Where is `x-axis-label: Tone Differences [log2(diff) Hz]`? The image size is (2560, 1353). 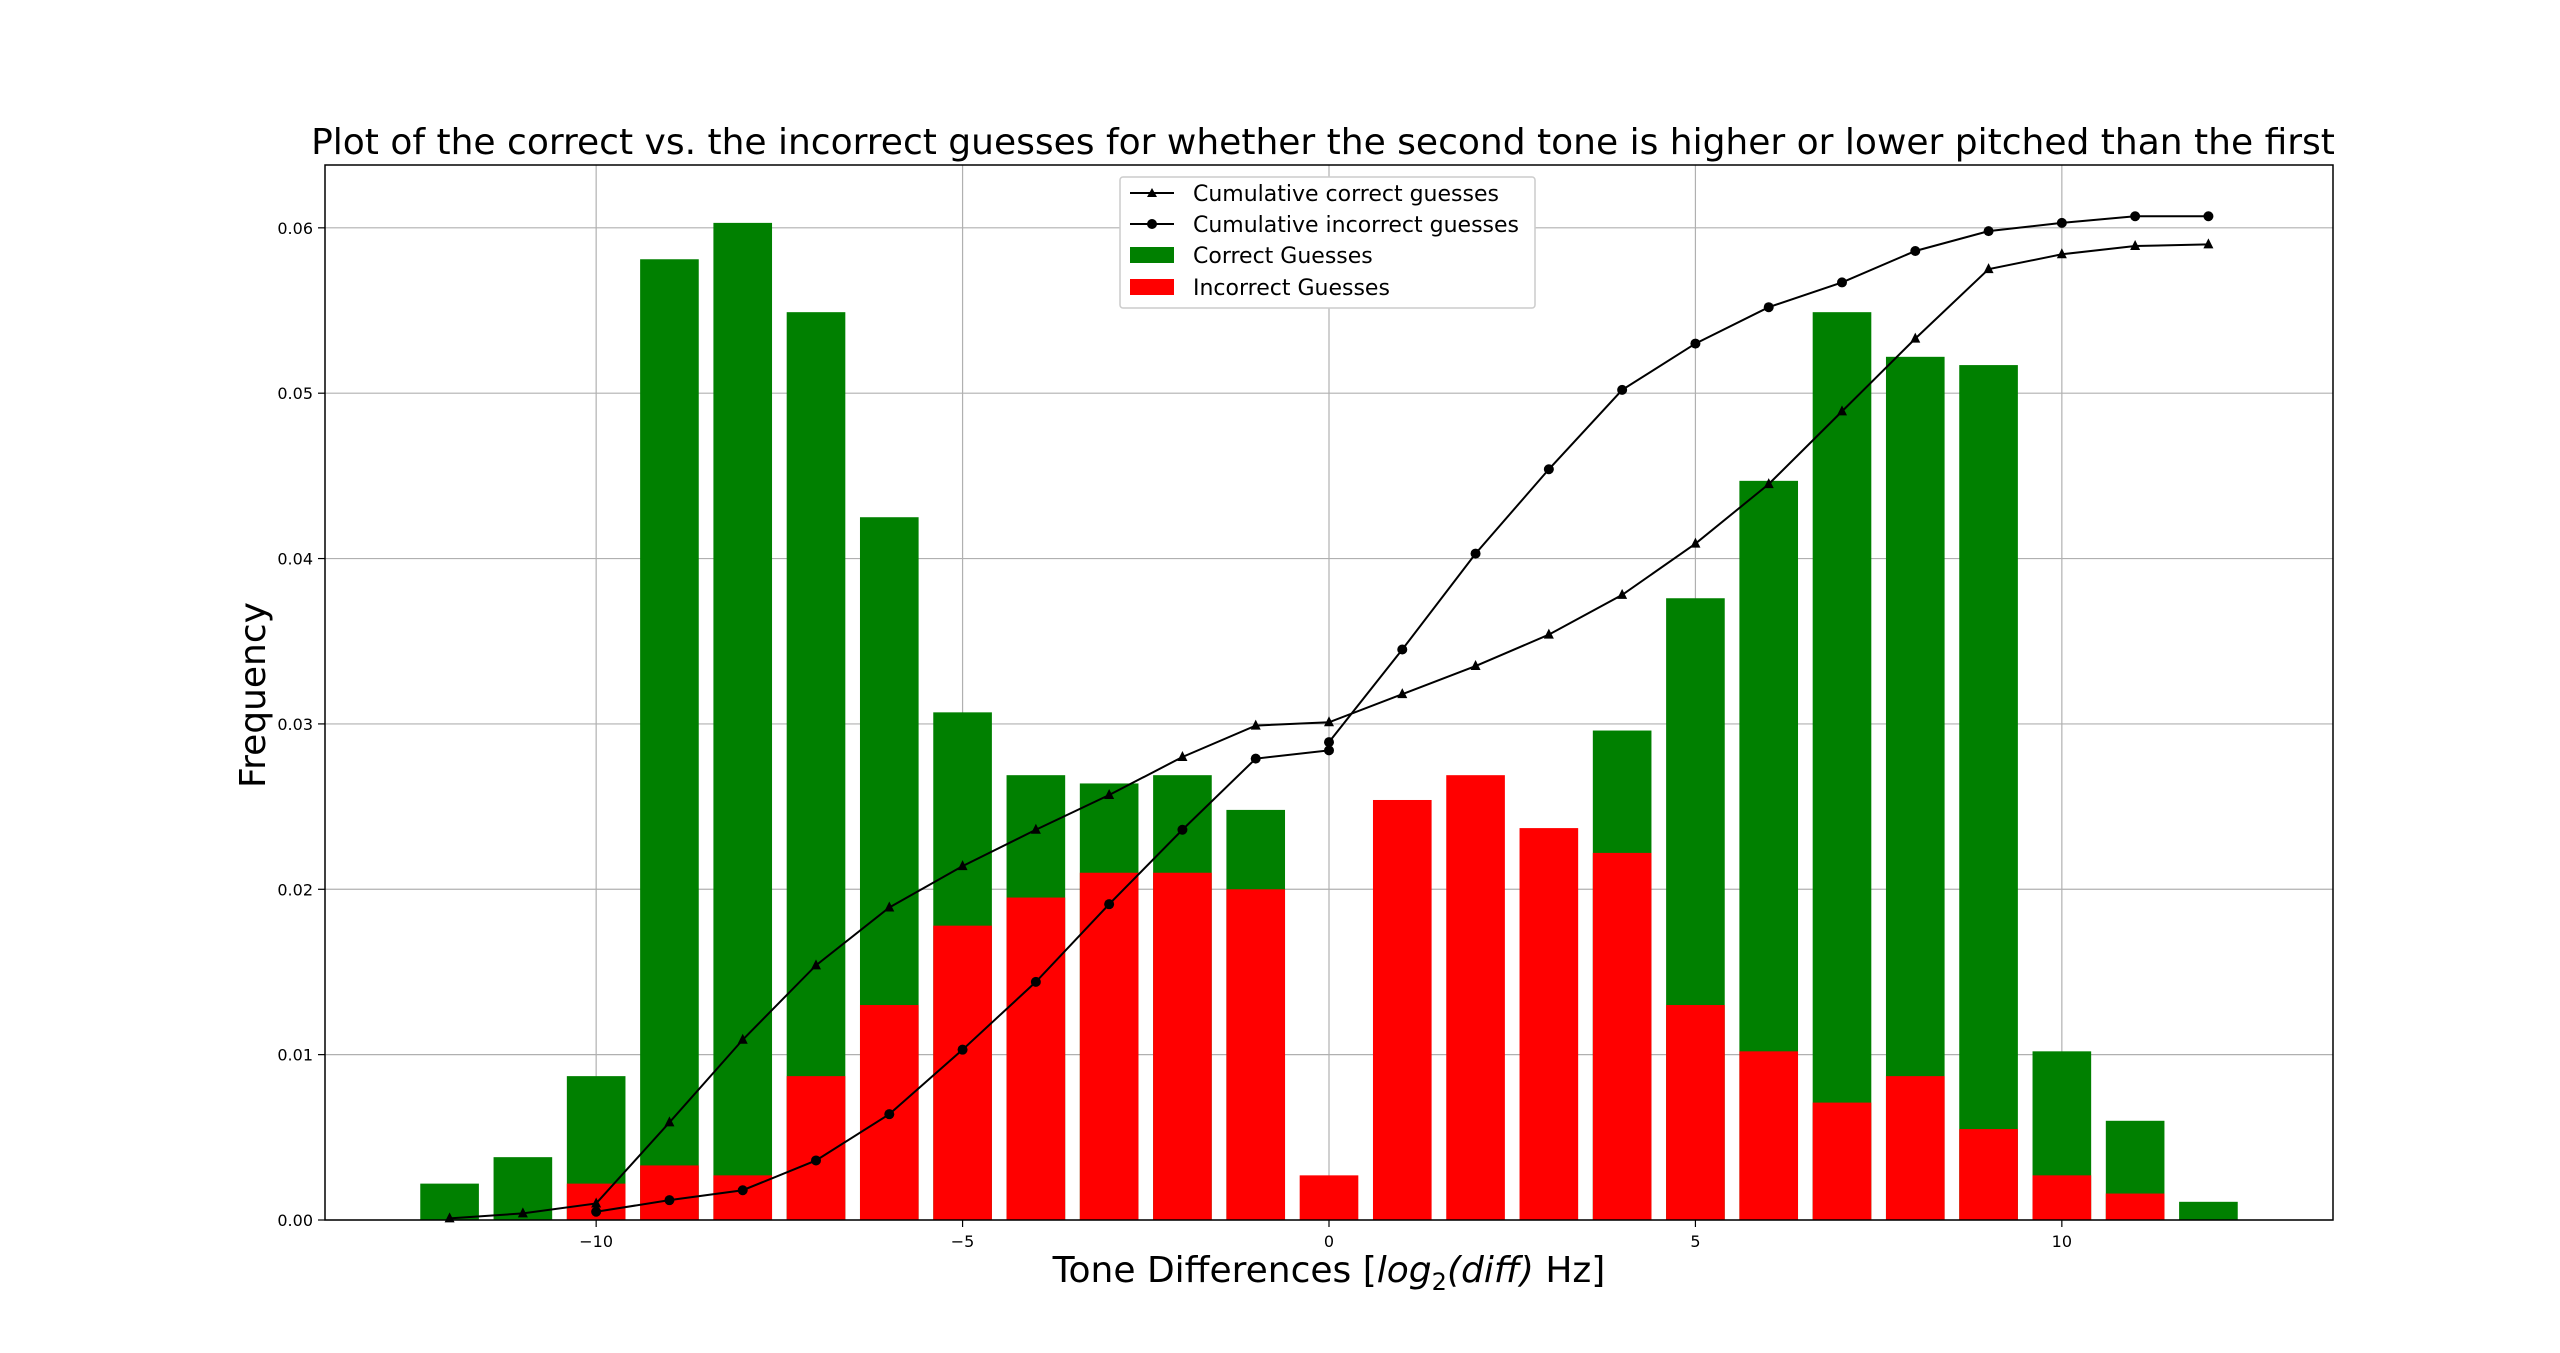 x-axis-label: Tone Differences [log2(diff) Hz] is located at coordinates (1329, 1273).